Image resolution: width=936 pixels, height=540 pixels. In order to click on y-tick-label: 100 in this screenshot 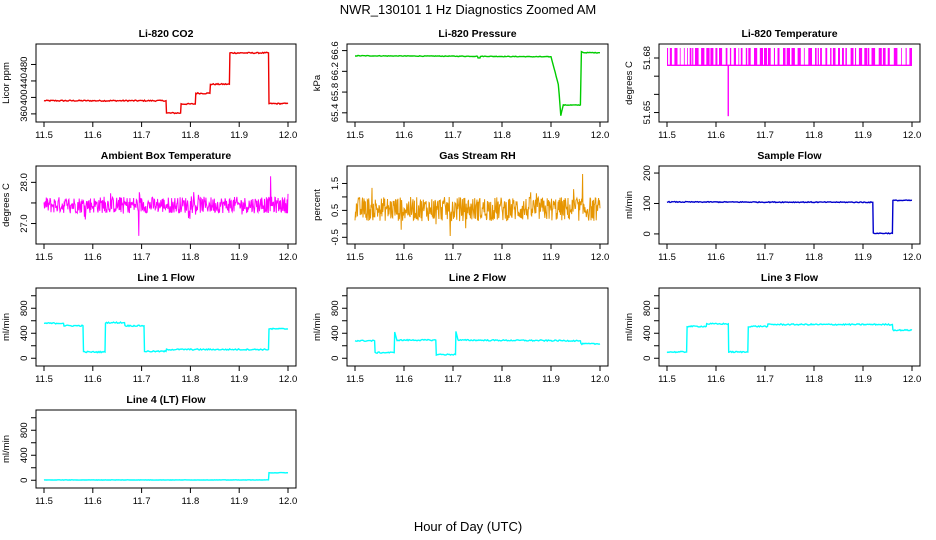, I will do `click(647, 204)`.